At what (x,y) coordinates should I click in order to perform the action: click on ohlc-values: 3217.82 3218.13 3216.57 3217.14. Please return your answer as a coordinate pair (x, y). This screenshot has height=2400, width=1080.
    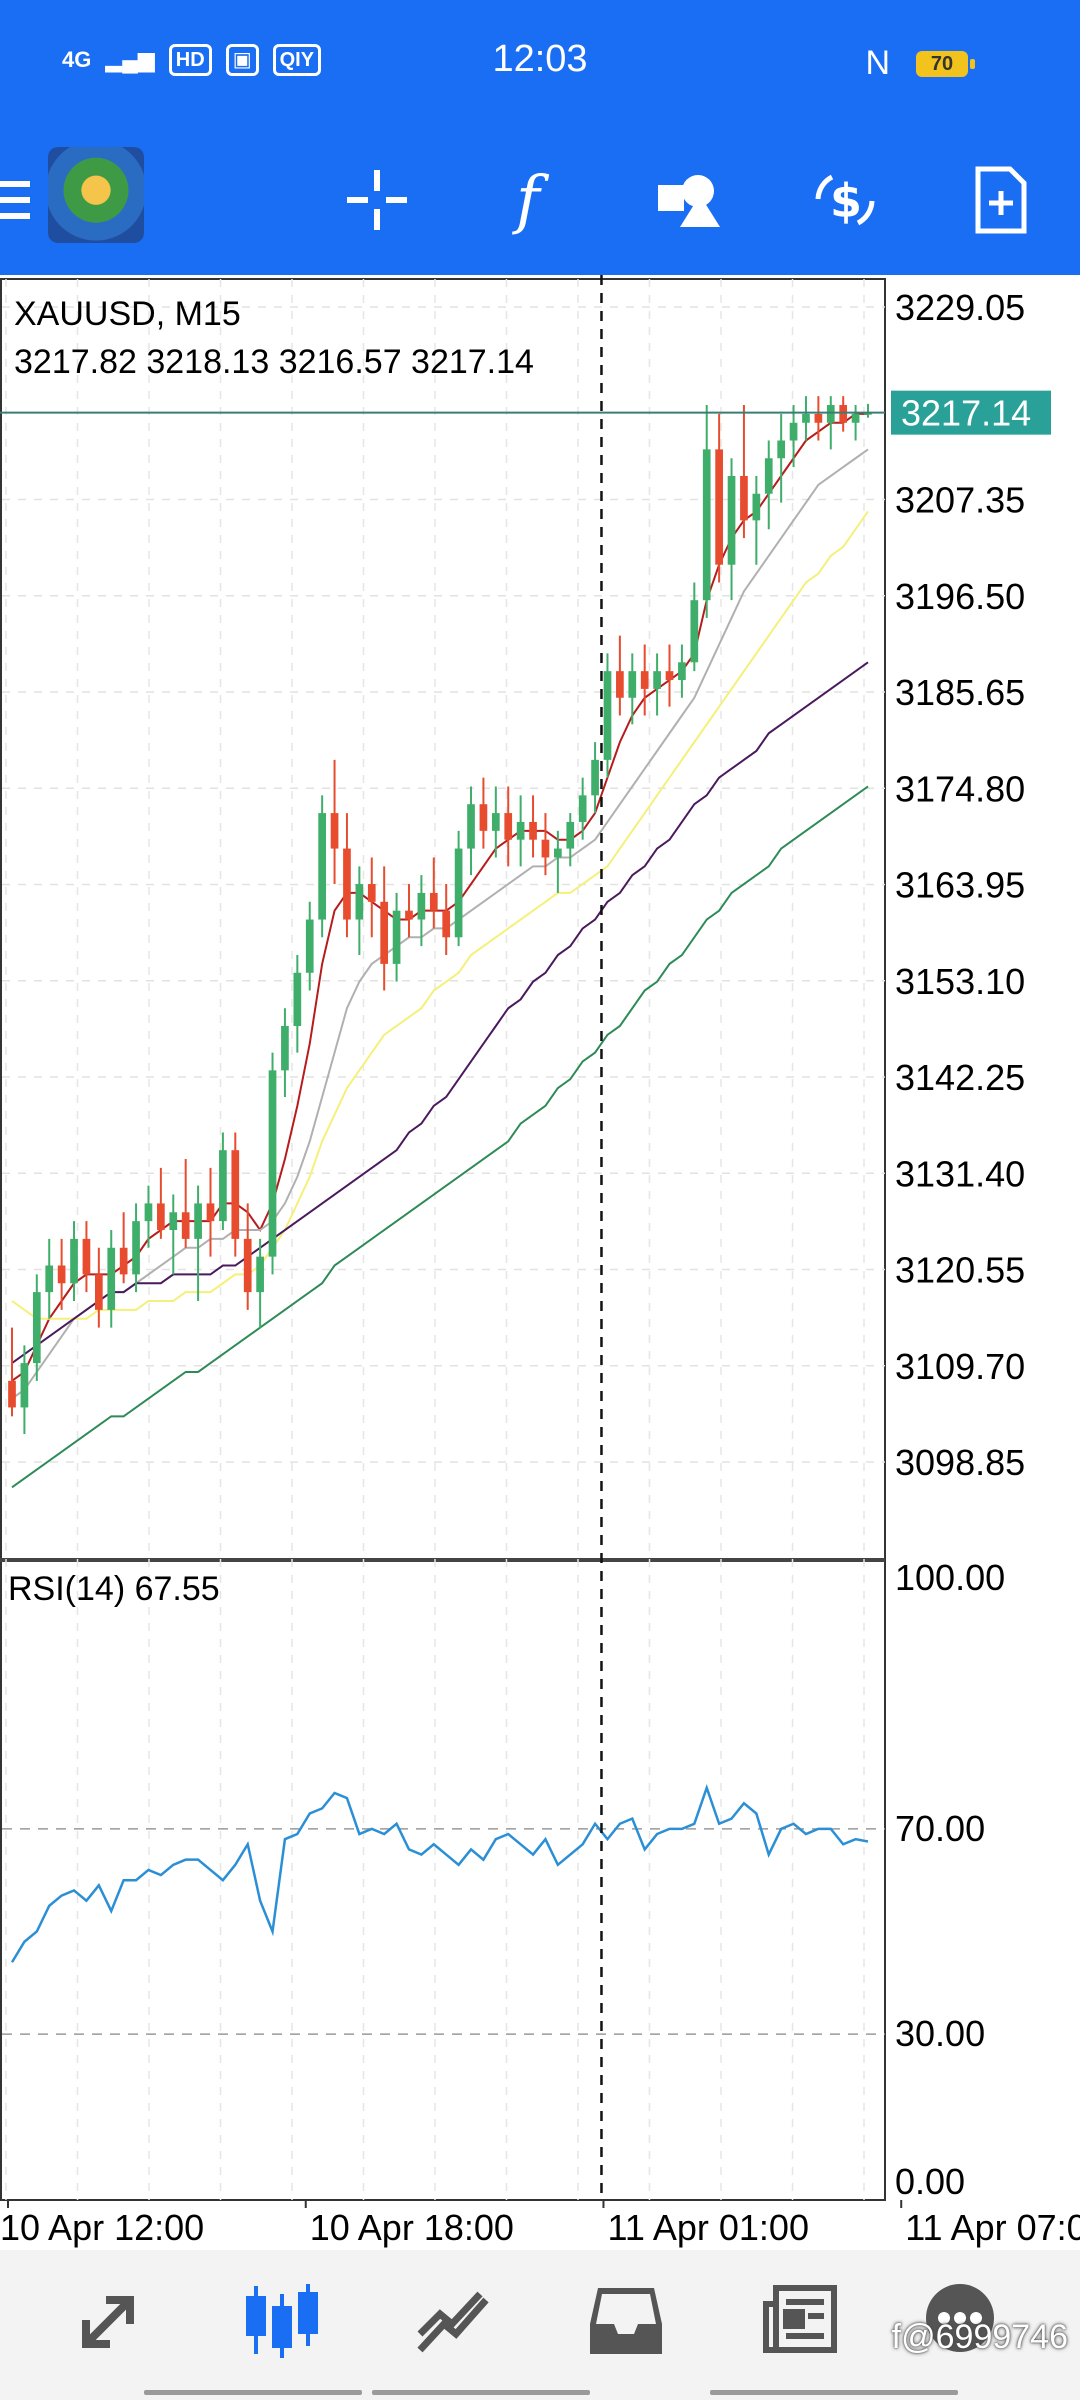
    Looking at the image, I should click on (274, 362).